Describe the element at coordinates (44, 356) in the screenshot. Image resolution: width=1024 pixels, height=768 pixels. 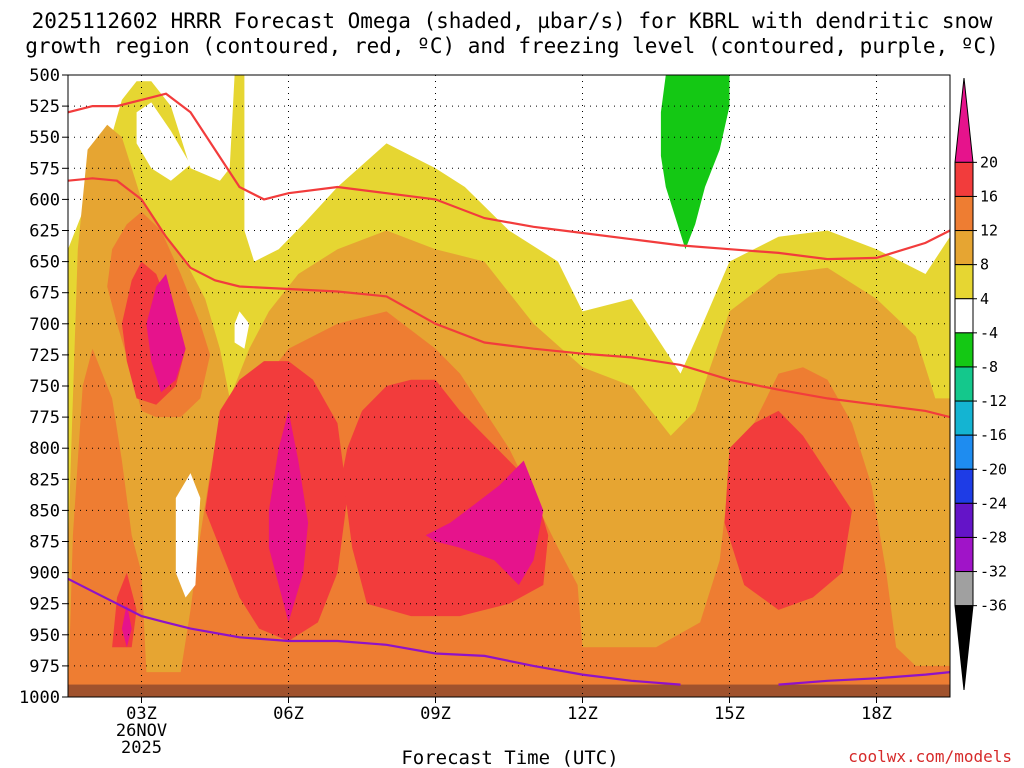
I see `y-tick-label-725: 725` at that location.